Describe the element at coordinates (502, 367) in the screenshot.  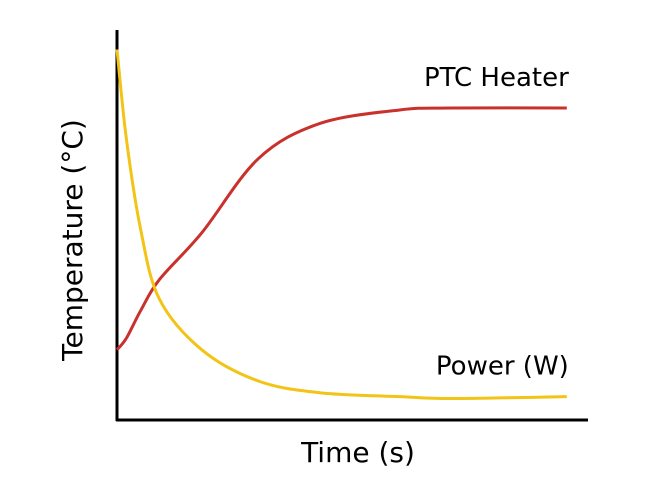
I see `series-label: Power (W)` at that location.